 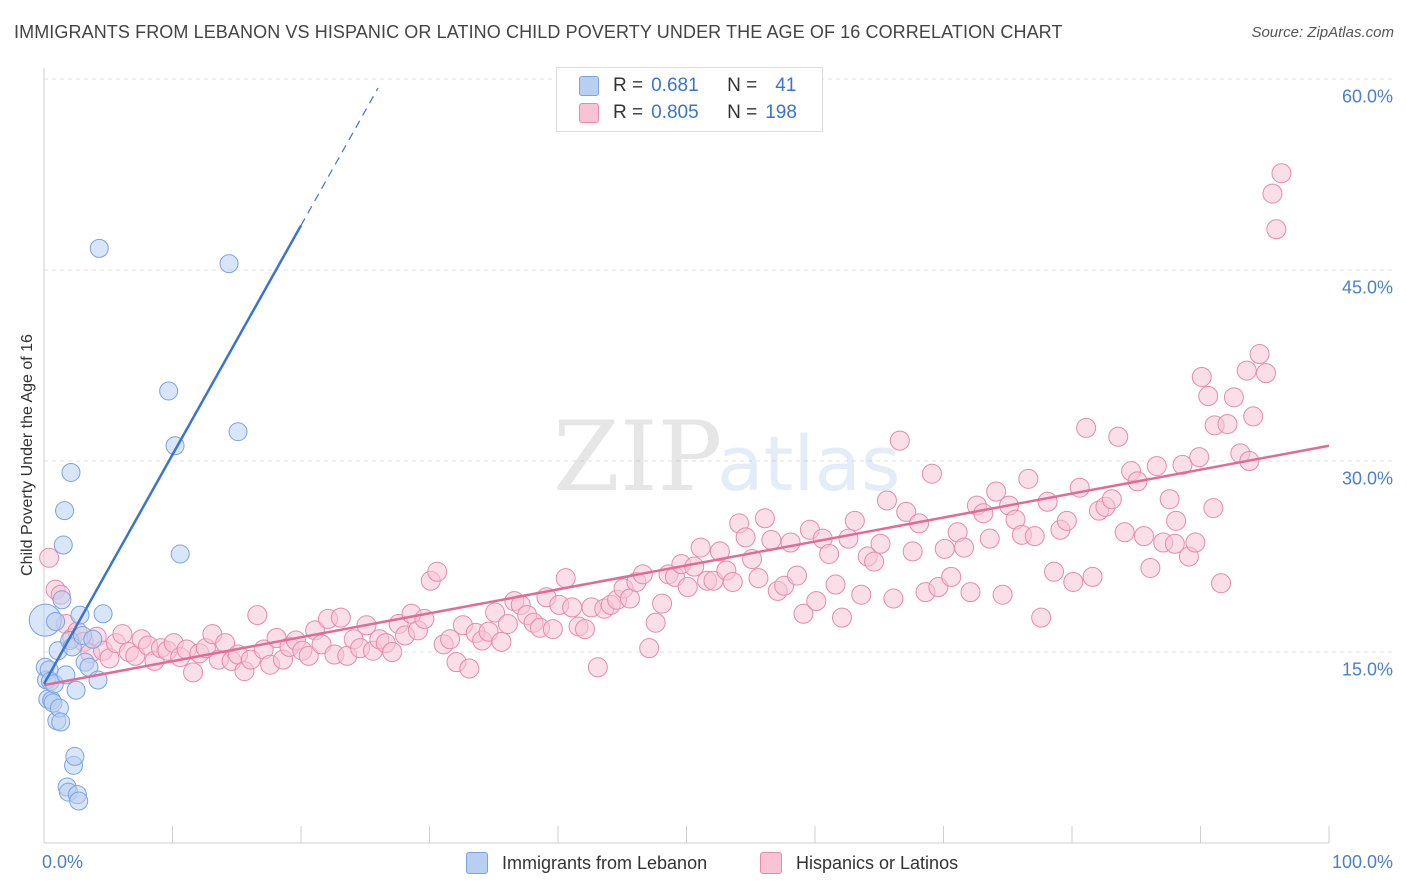 I want to click on y-tick-60: 60.0%, so click(x=1367, y=96).